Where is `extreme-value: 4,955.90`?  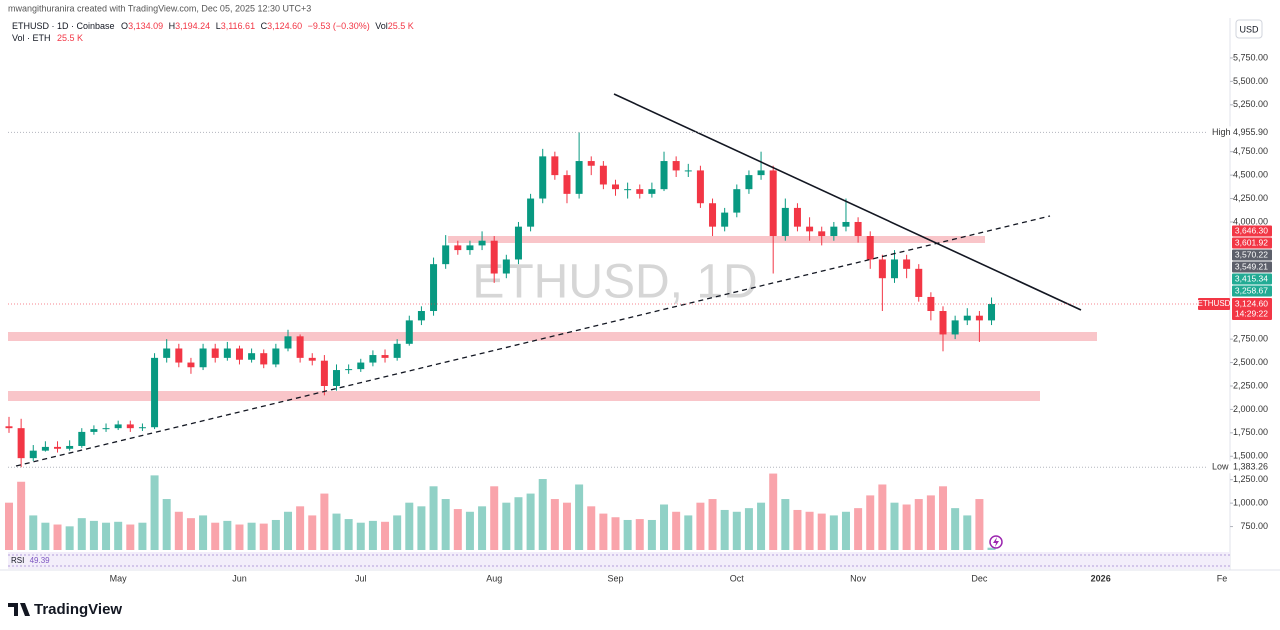
extreme-value: 4,955.90 is located at coordinates (1250, 132).